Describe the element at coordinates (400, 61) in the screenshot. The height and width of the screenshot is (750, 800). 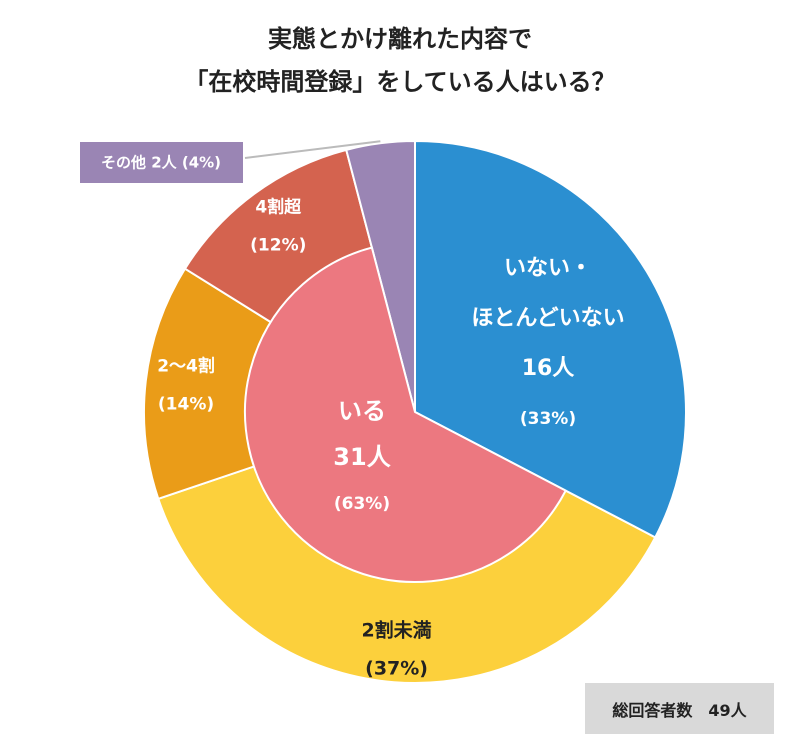
I see `chart-title: 実態とかけ離れた内容で 「在校時間登録」をしている人はいる？` at that location.